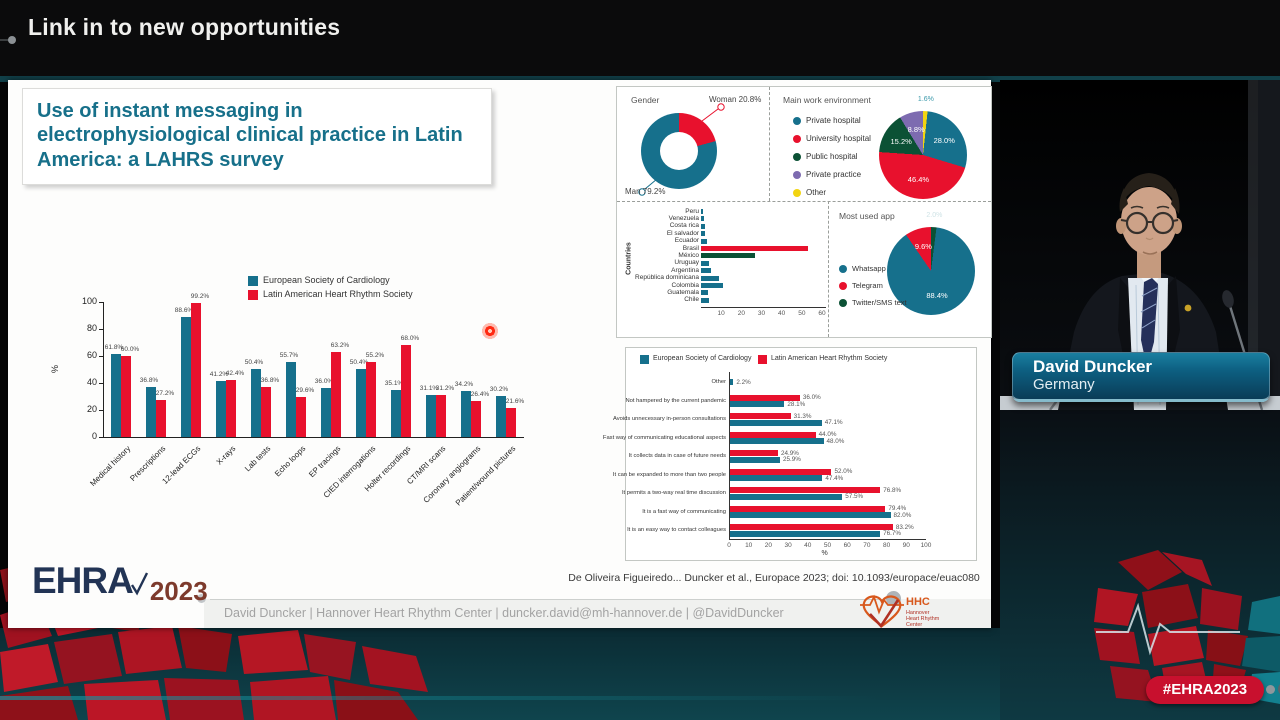  What do you see at coordinates (410, 339) in the screenshot?
I see `bar-value-label: 68.0%` at bounding box center [410, 339].